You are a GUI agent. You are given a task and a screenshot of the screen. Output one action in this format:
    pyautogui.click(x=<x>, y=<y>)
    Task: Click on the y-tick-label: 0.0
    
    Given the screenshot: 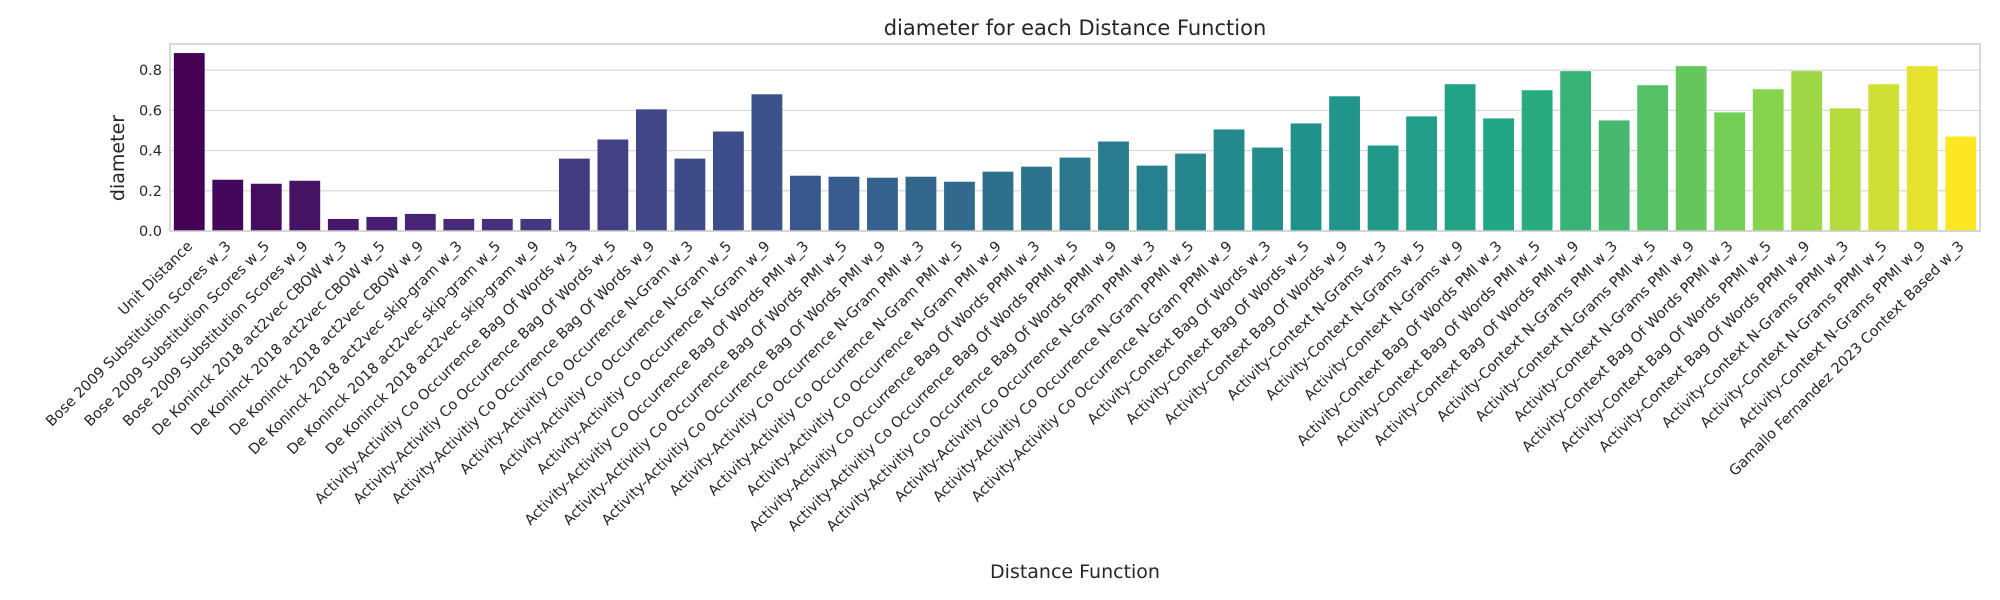 What is the action you would take?
    pyautogui.click(x=150, y=232)
    